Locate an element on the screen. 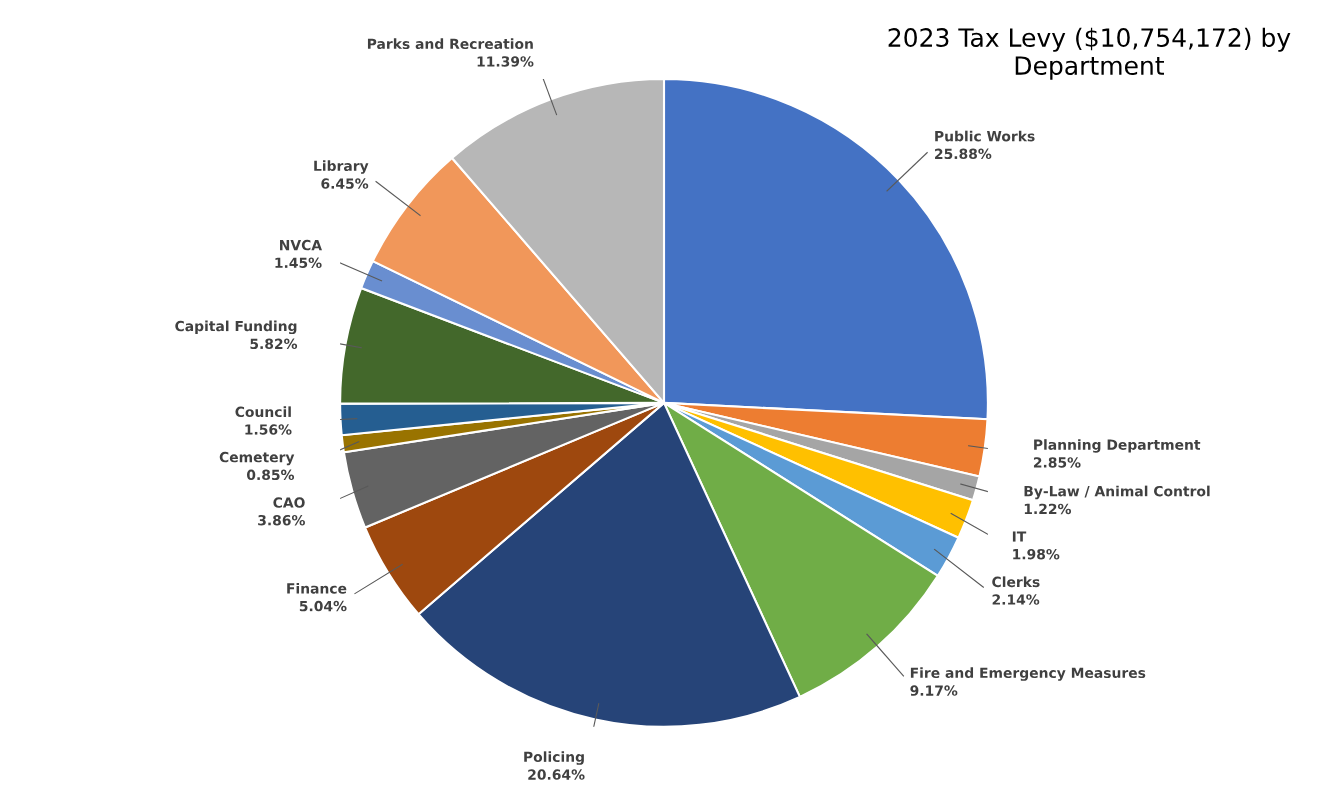  slice-label: Cemetery is located at coordinates (257, 458).